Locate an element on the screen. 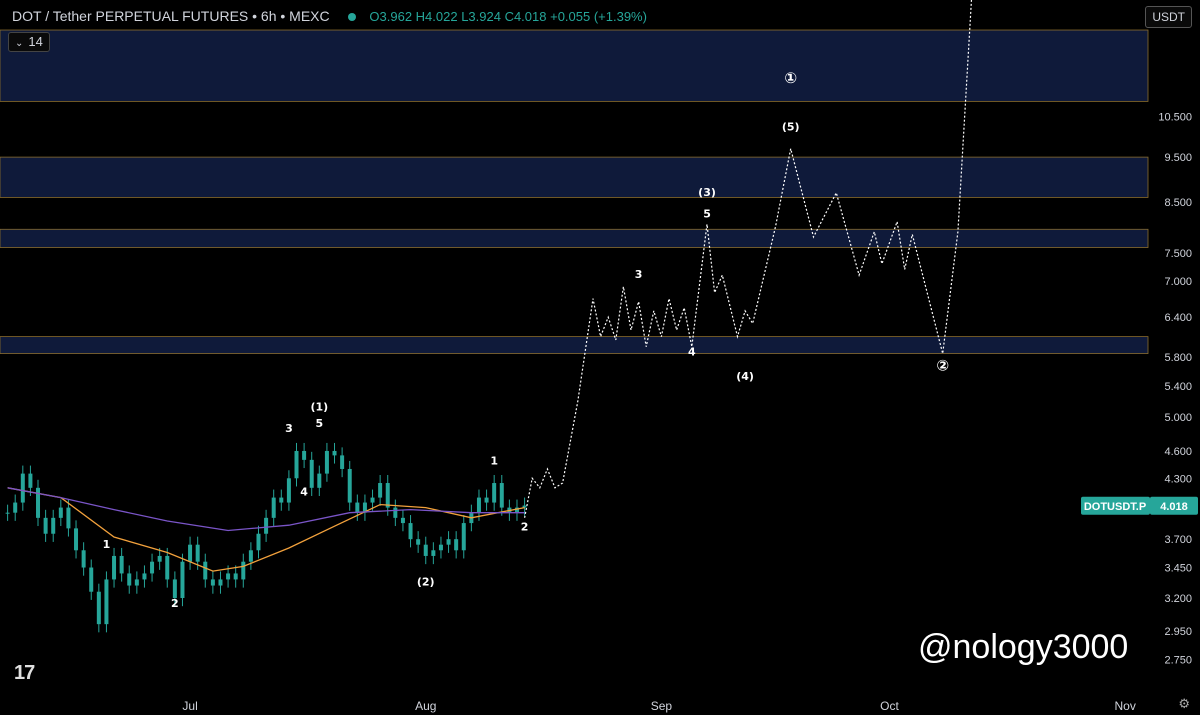 The image size is (1200, 715). x-tick-label: Jul is located at coordinates (189, 706).